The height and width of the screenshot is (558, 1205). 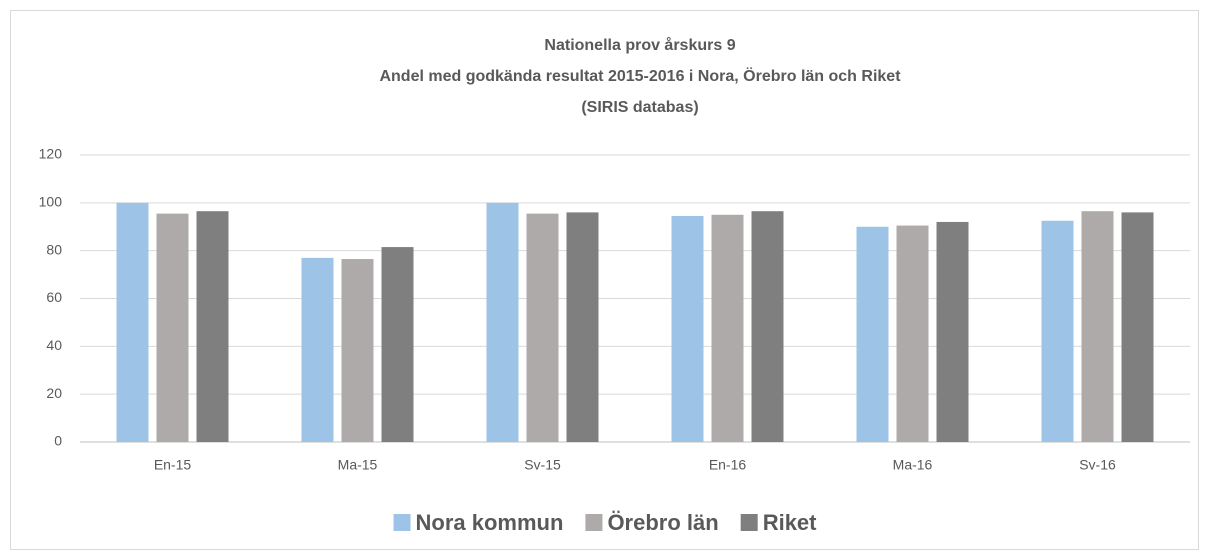 I want to click on y-tick-label: 40, so click(x=54, y=345).